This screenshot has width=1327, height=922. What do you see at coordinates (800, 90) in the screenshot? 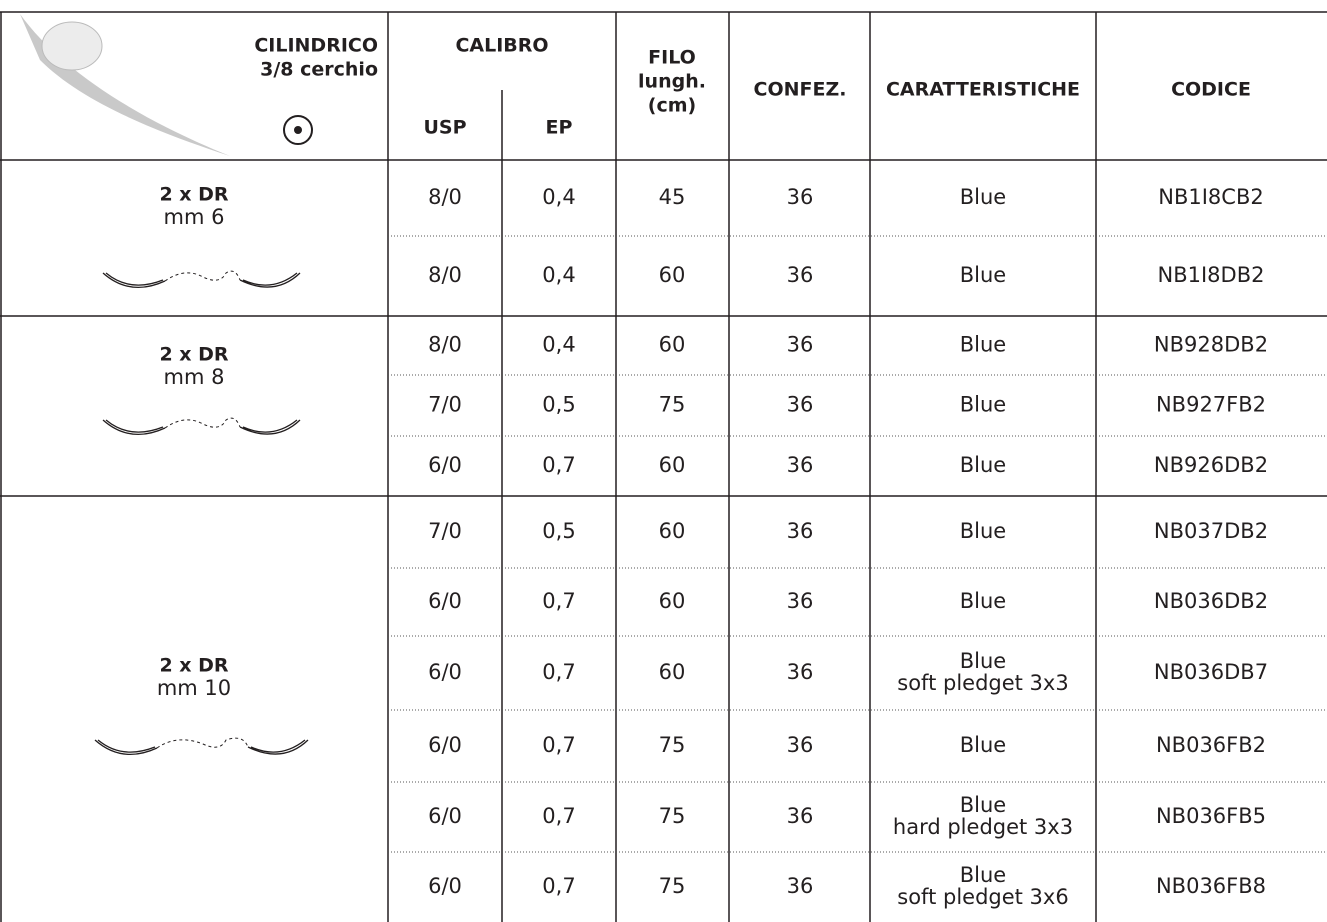
I see `header-text: CONFEZ.` at bounding box center [800, 90].